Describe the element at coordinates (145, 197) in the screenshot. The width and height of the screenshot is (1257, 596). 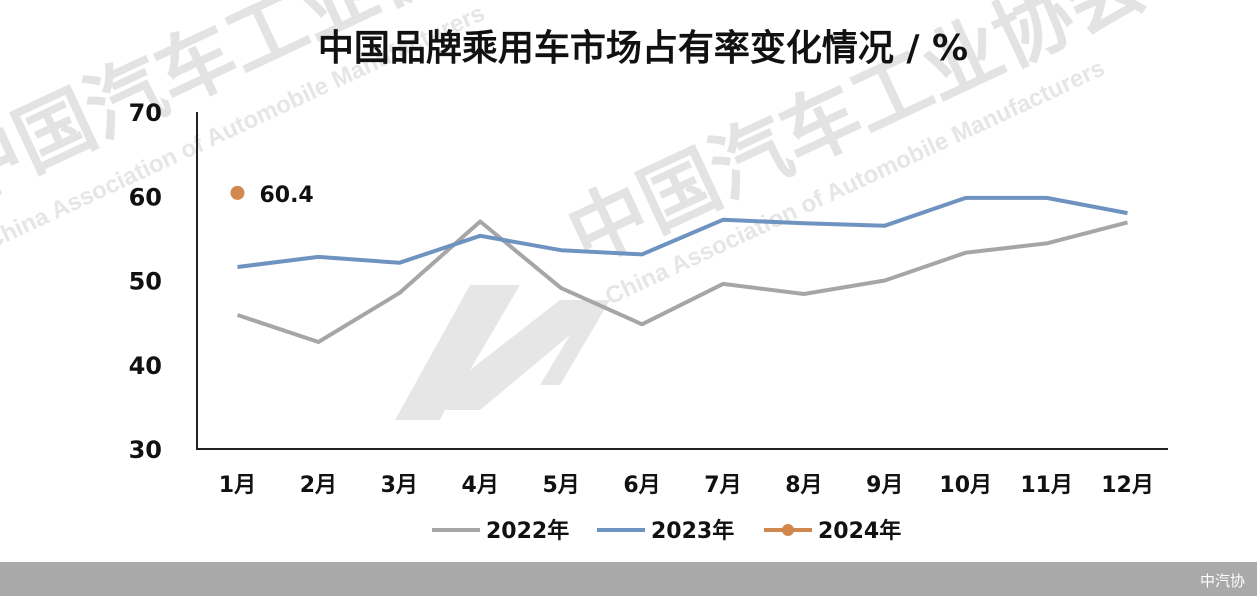
I see `y-tick-label: 60` at that location.